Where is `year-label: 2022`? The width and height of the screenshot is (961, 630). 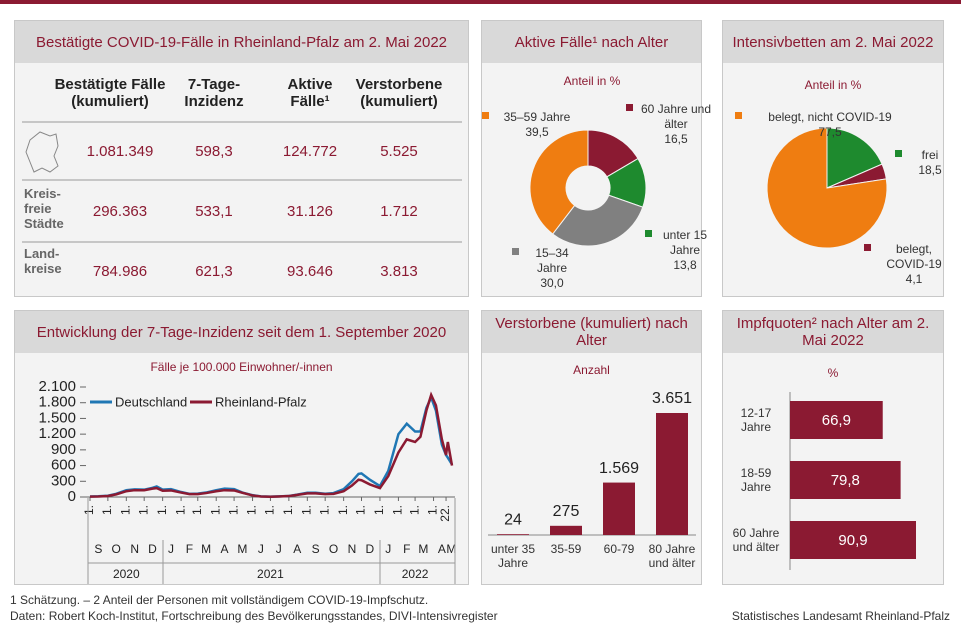
year-label: 2022 is located at coordinates (415, 574).